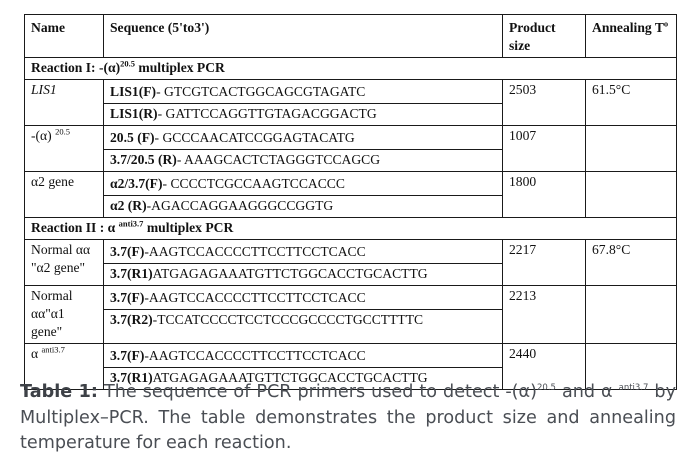 The width and height of the screenshot is (693, 470). Describe the element at coordinates (633, 388) in the screenshot. I see `caption-sup-2: anti3.7` at that location.